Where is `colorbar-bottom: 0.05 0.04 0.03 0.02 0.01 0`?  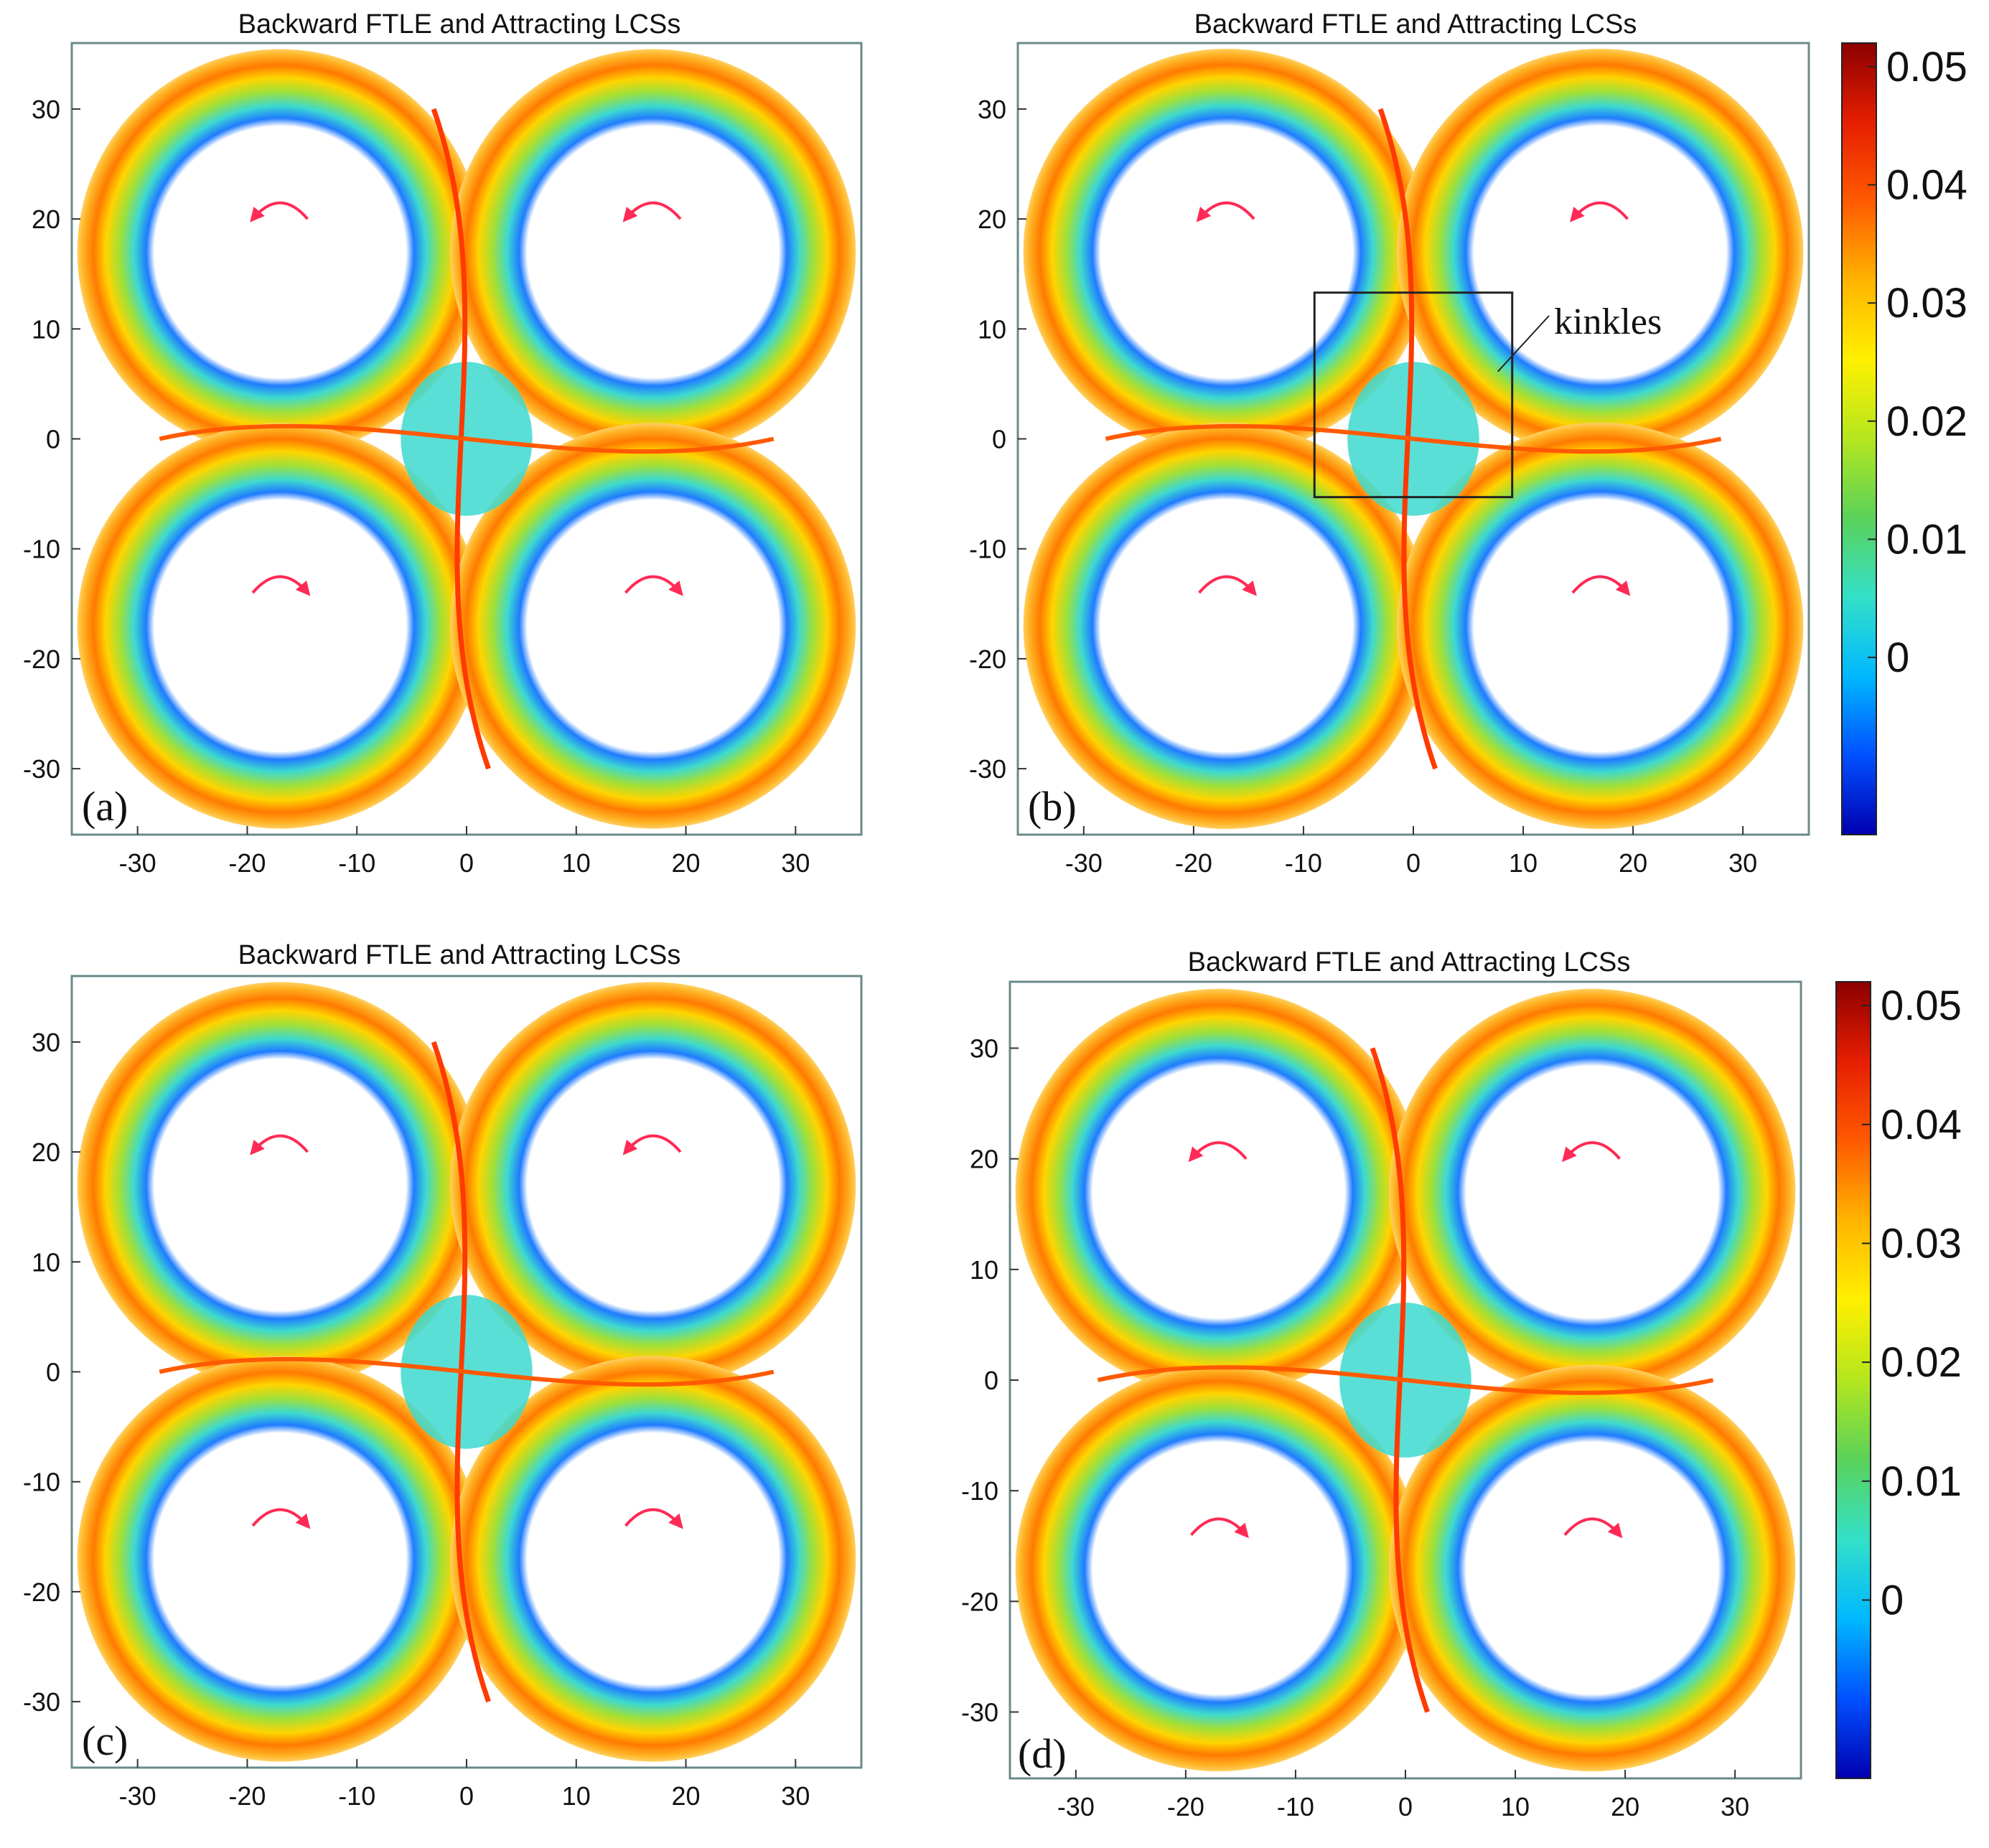
colorbar-bottom: 0.05 0.04 0.03 0.02 0.01 0 is located at coordinates (1898, 1380).